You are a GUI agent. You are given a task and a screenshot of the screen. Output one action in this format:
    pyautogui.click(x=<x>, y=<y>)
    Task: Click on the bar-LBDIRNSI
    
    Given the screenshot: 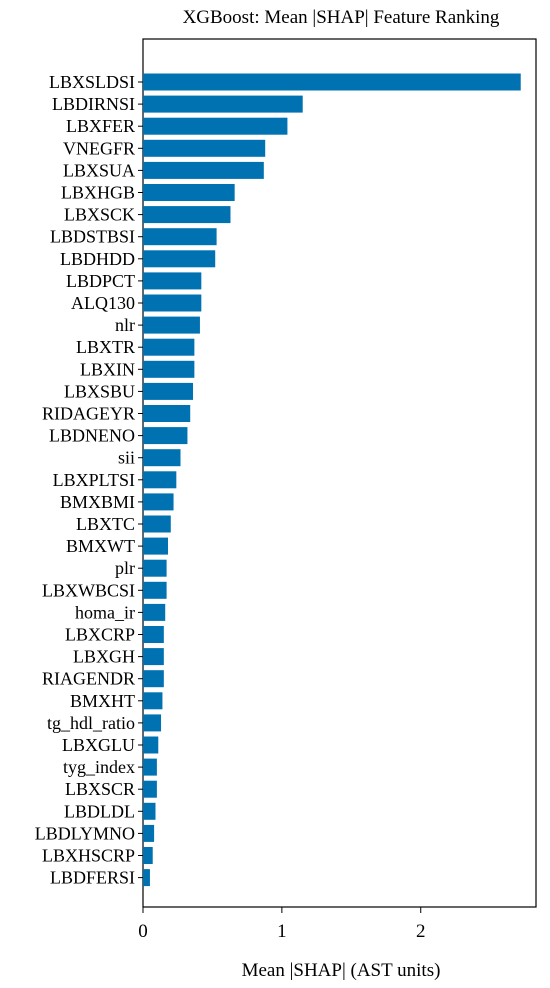 What is the action you would take?
    pyautogui.click(x=223, y=104)
    